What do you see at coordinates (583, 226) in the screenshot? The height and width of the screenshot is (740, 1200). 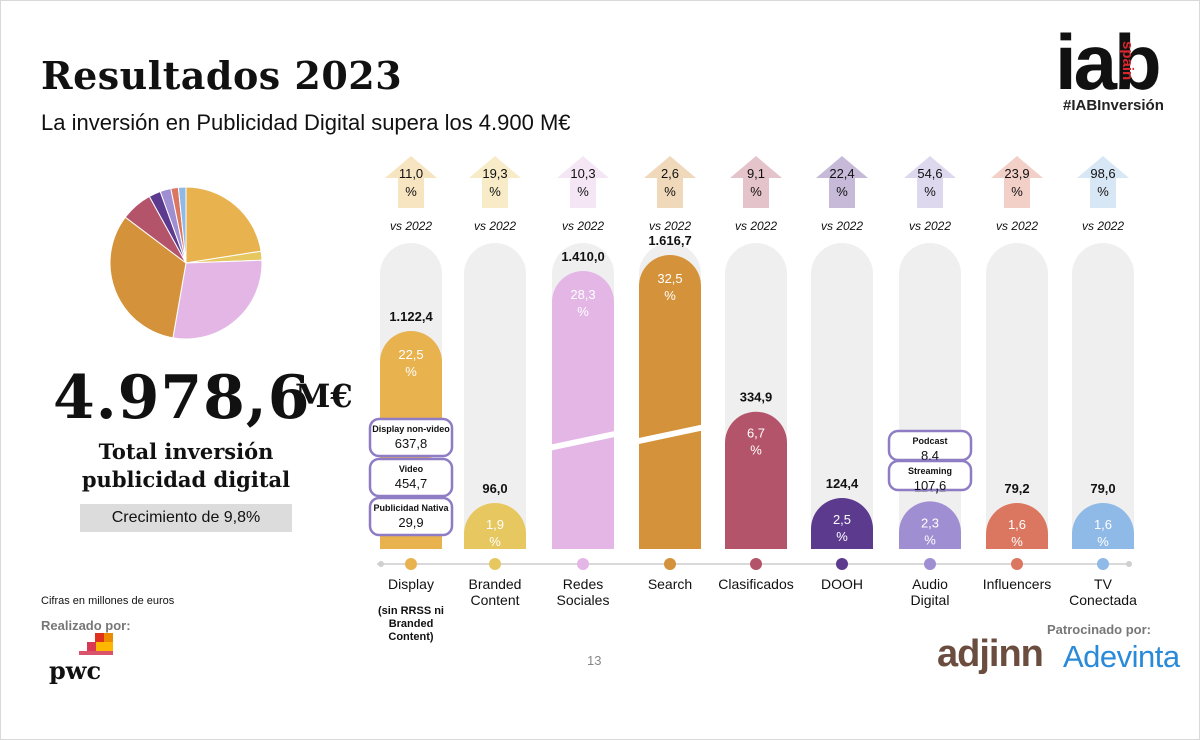 I see `growth-vs-label-redes: vs 2022` at bounding box center [583, 226].